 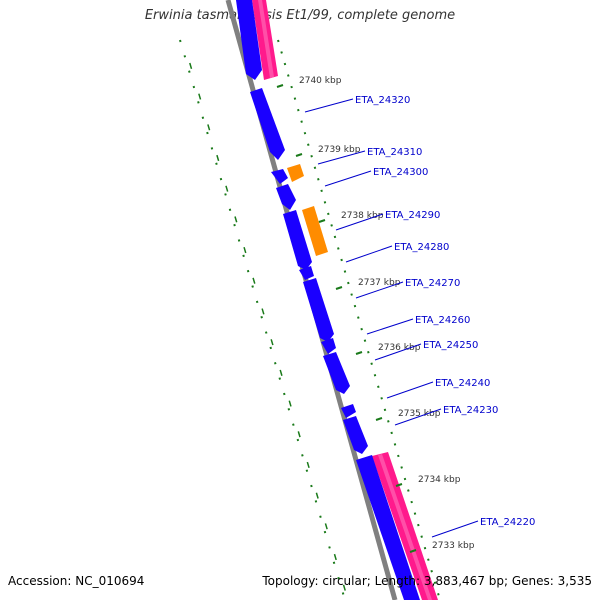 I want to click on tick-label: 2733 kbp, so click(x=453, y=546).